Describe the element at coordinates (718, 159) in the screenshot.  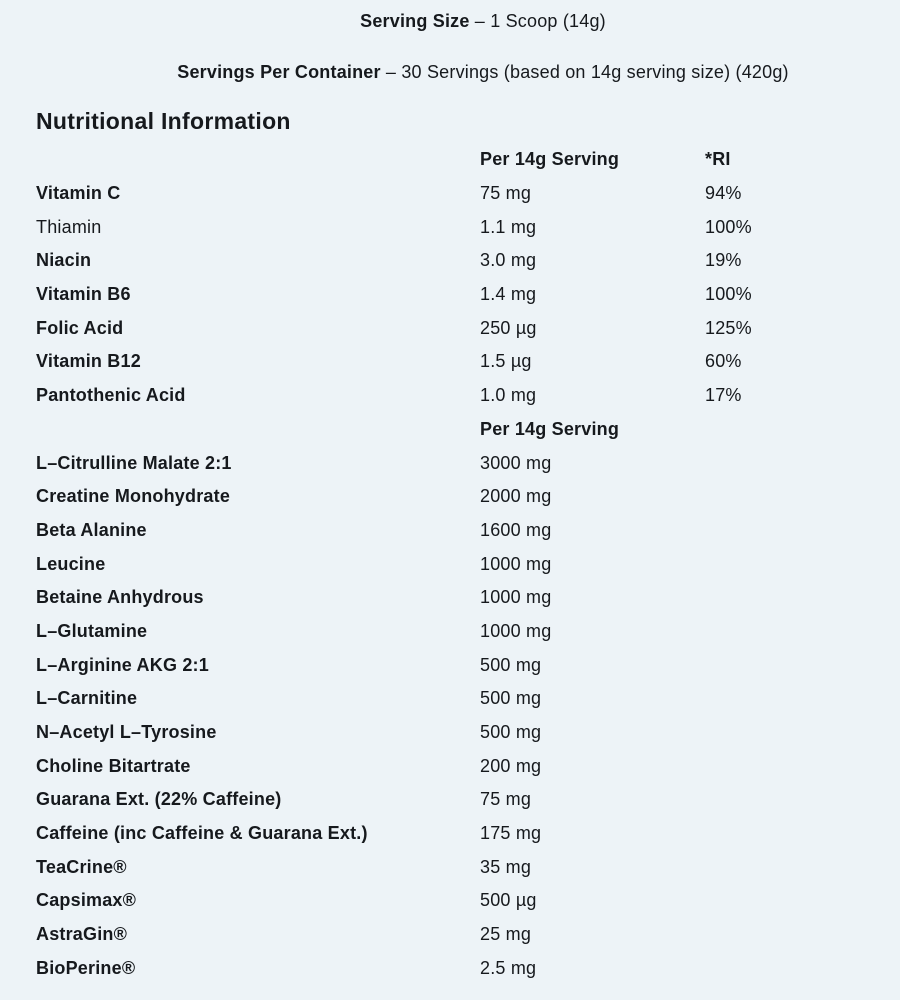
I see `col-header-ri: *RI` at that location.